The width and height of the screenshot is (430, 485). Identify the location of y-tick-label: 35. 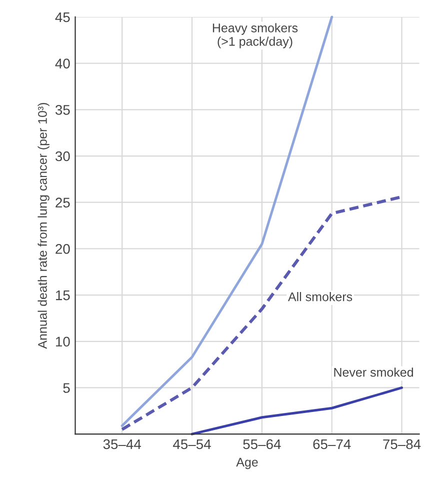
(62, 110).